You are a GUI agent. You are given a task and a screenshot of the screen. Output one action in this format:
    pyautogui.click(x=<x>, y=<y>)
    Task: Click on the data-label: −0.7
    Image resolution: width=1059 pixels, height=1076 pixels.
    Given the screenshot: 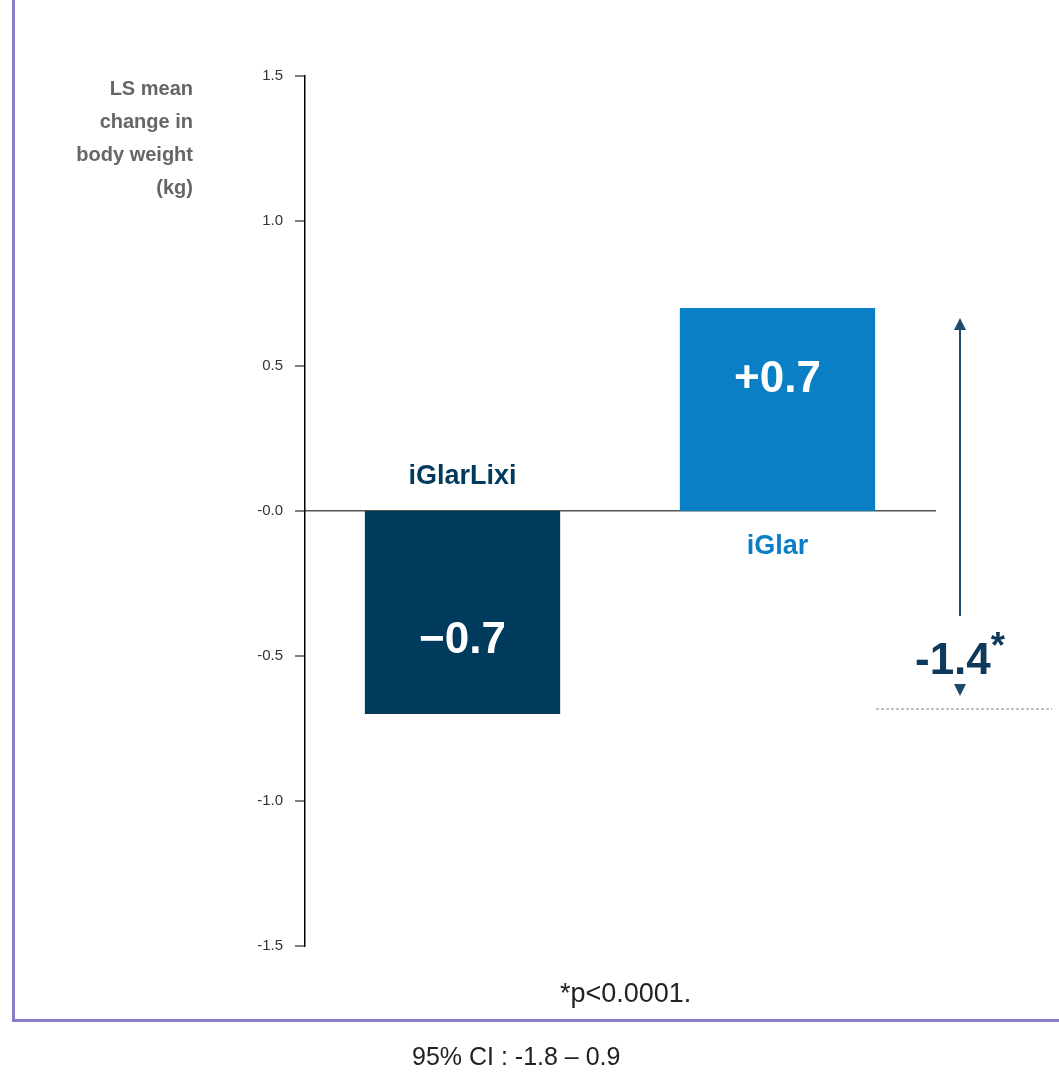 What is the action you would take?
    pyautogui.click(x=462, y=637)
    